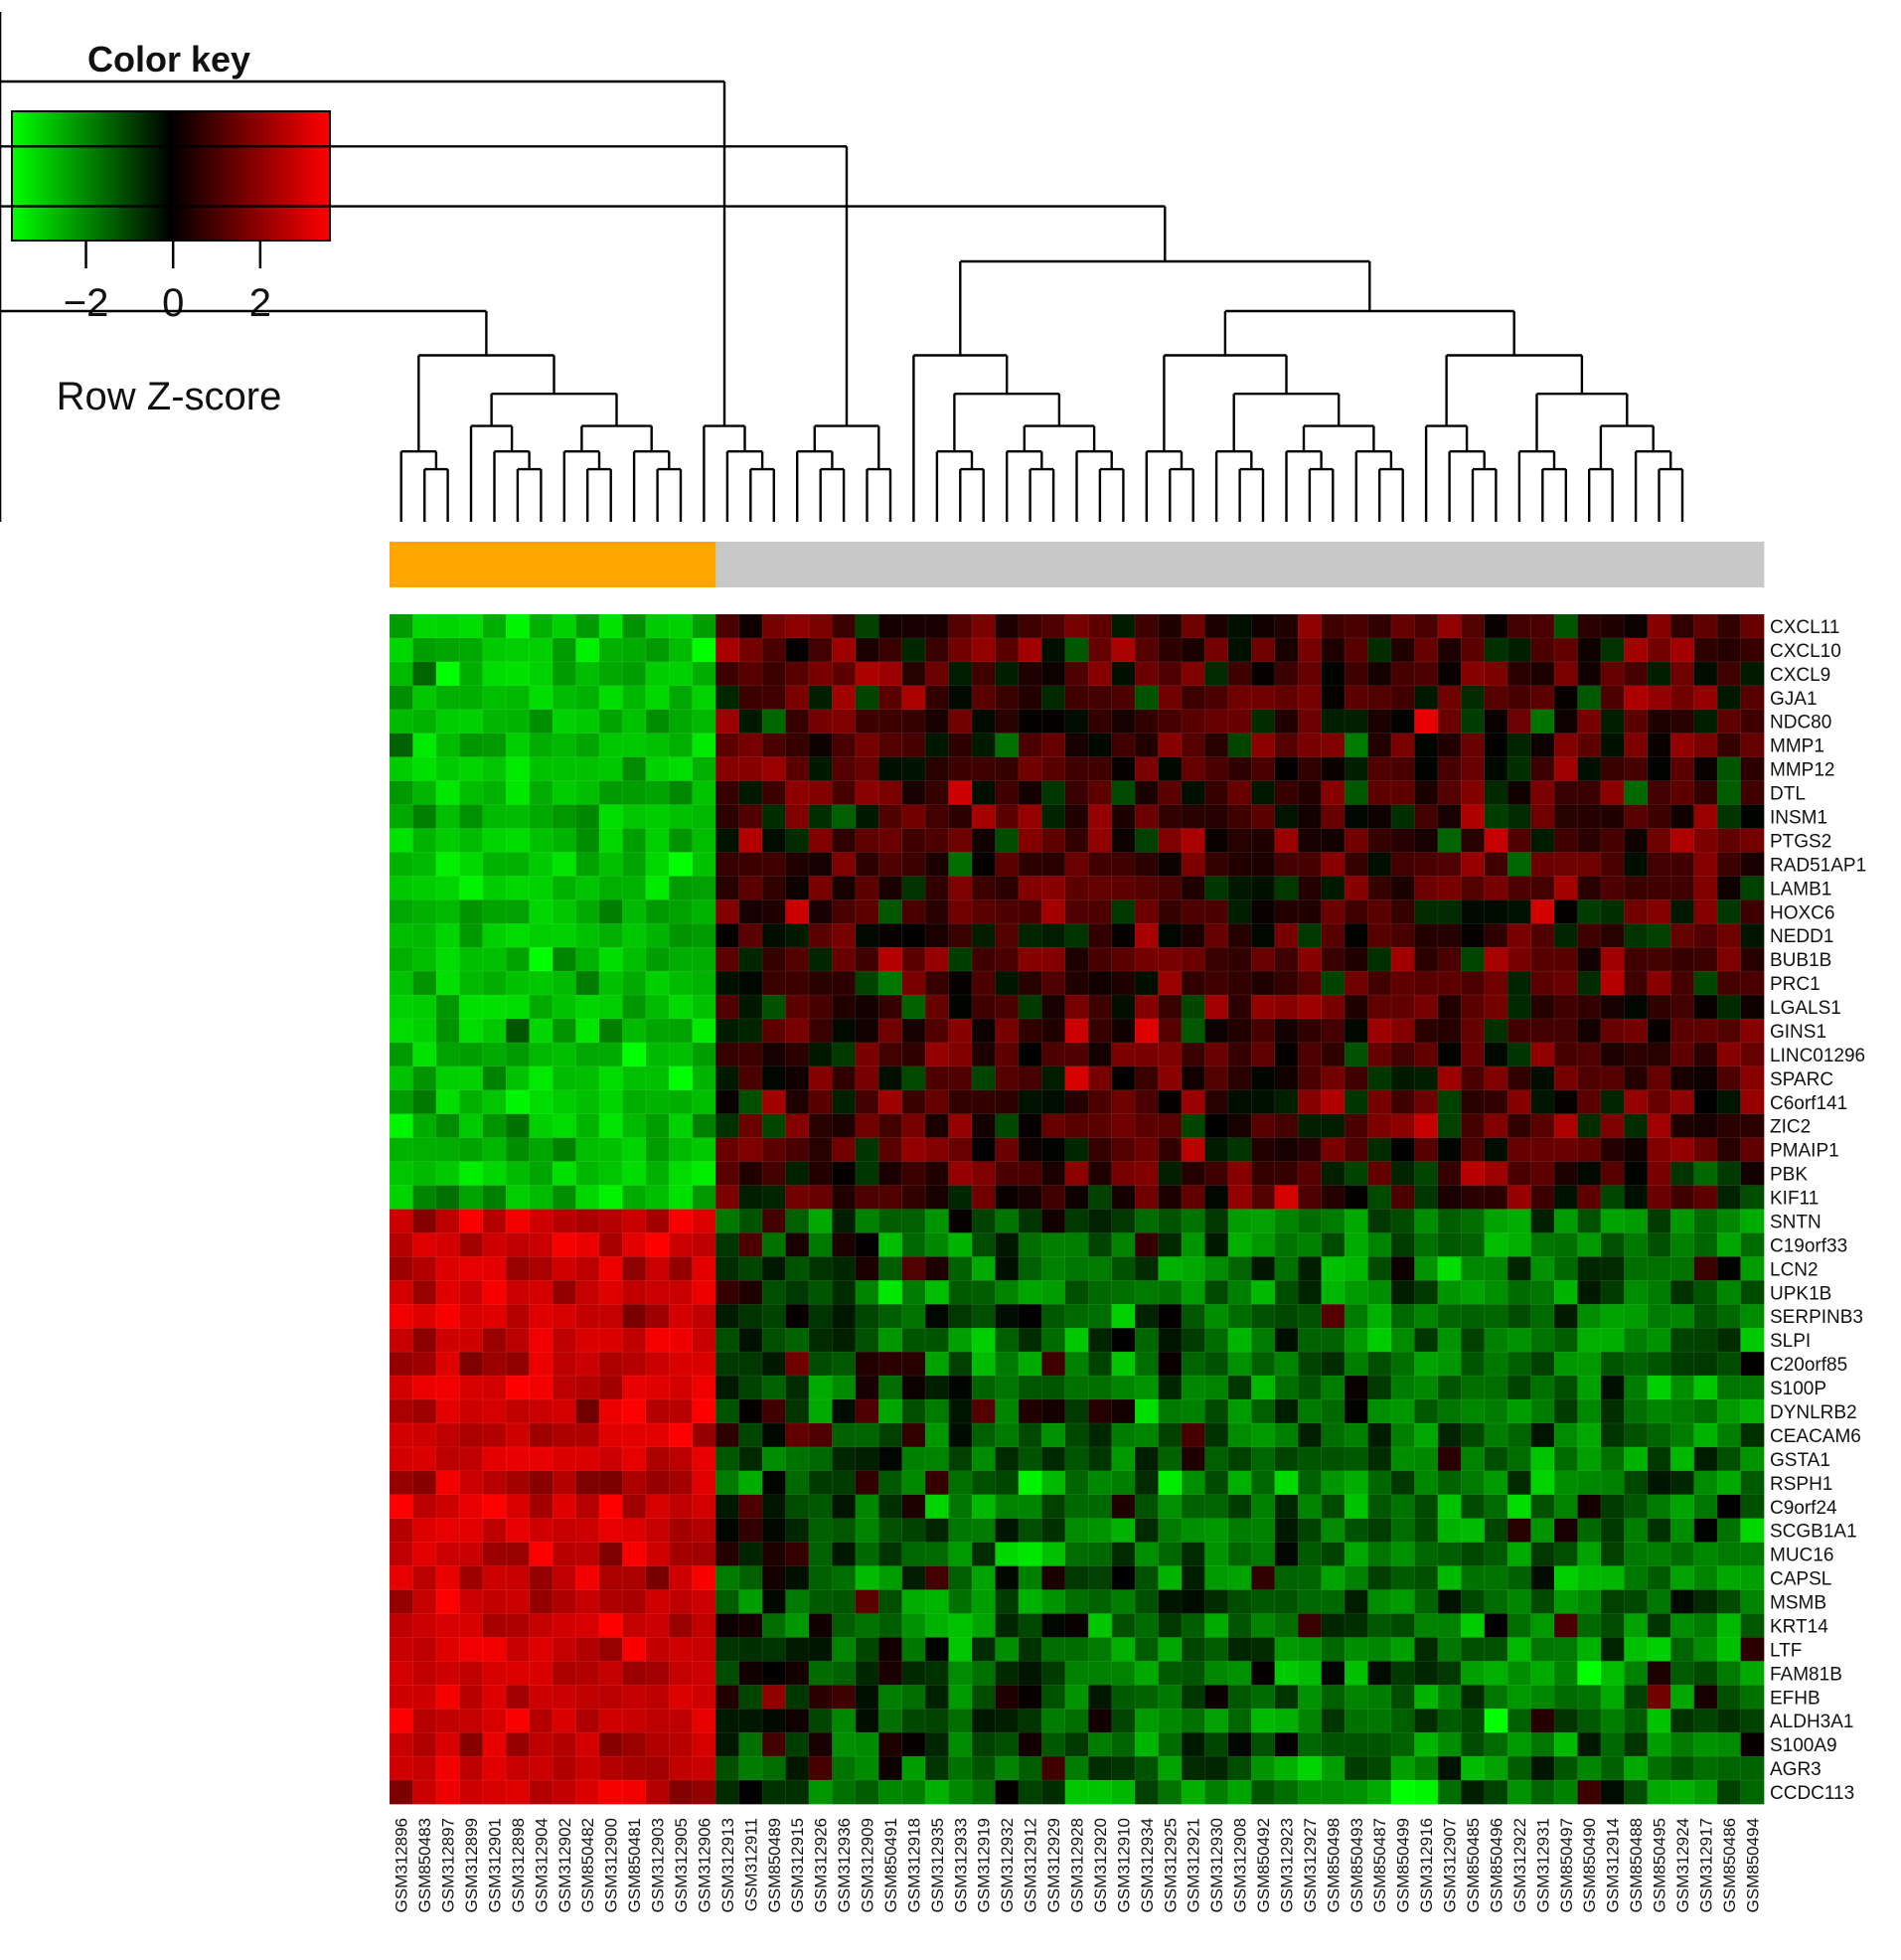  What do you see at coordinates (1380, 564) in the screenshot?
I see `group-bar-cell` at bounding box center [1380, 564].